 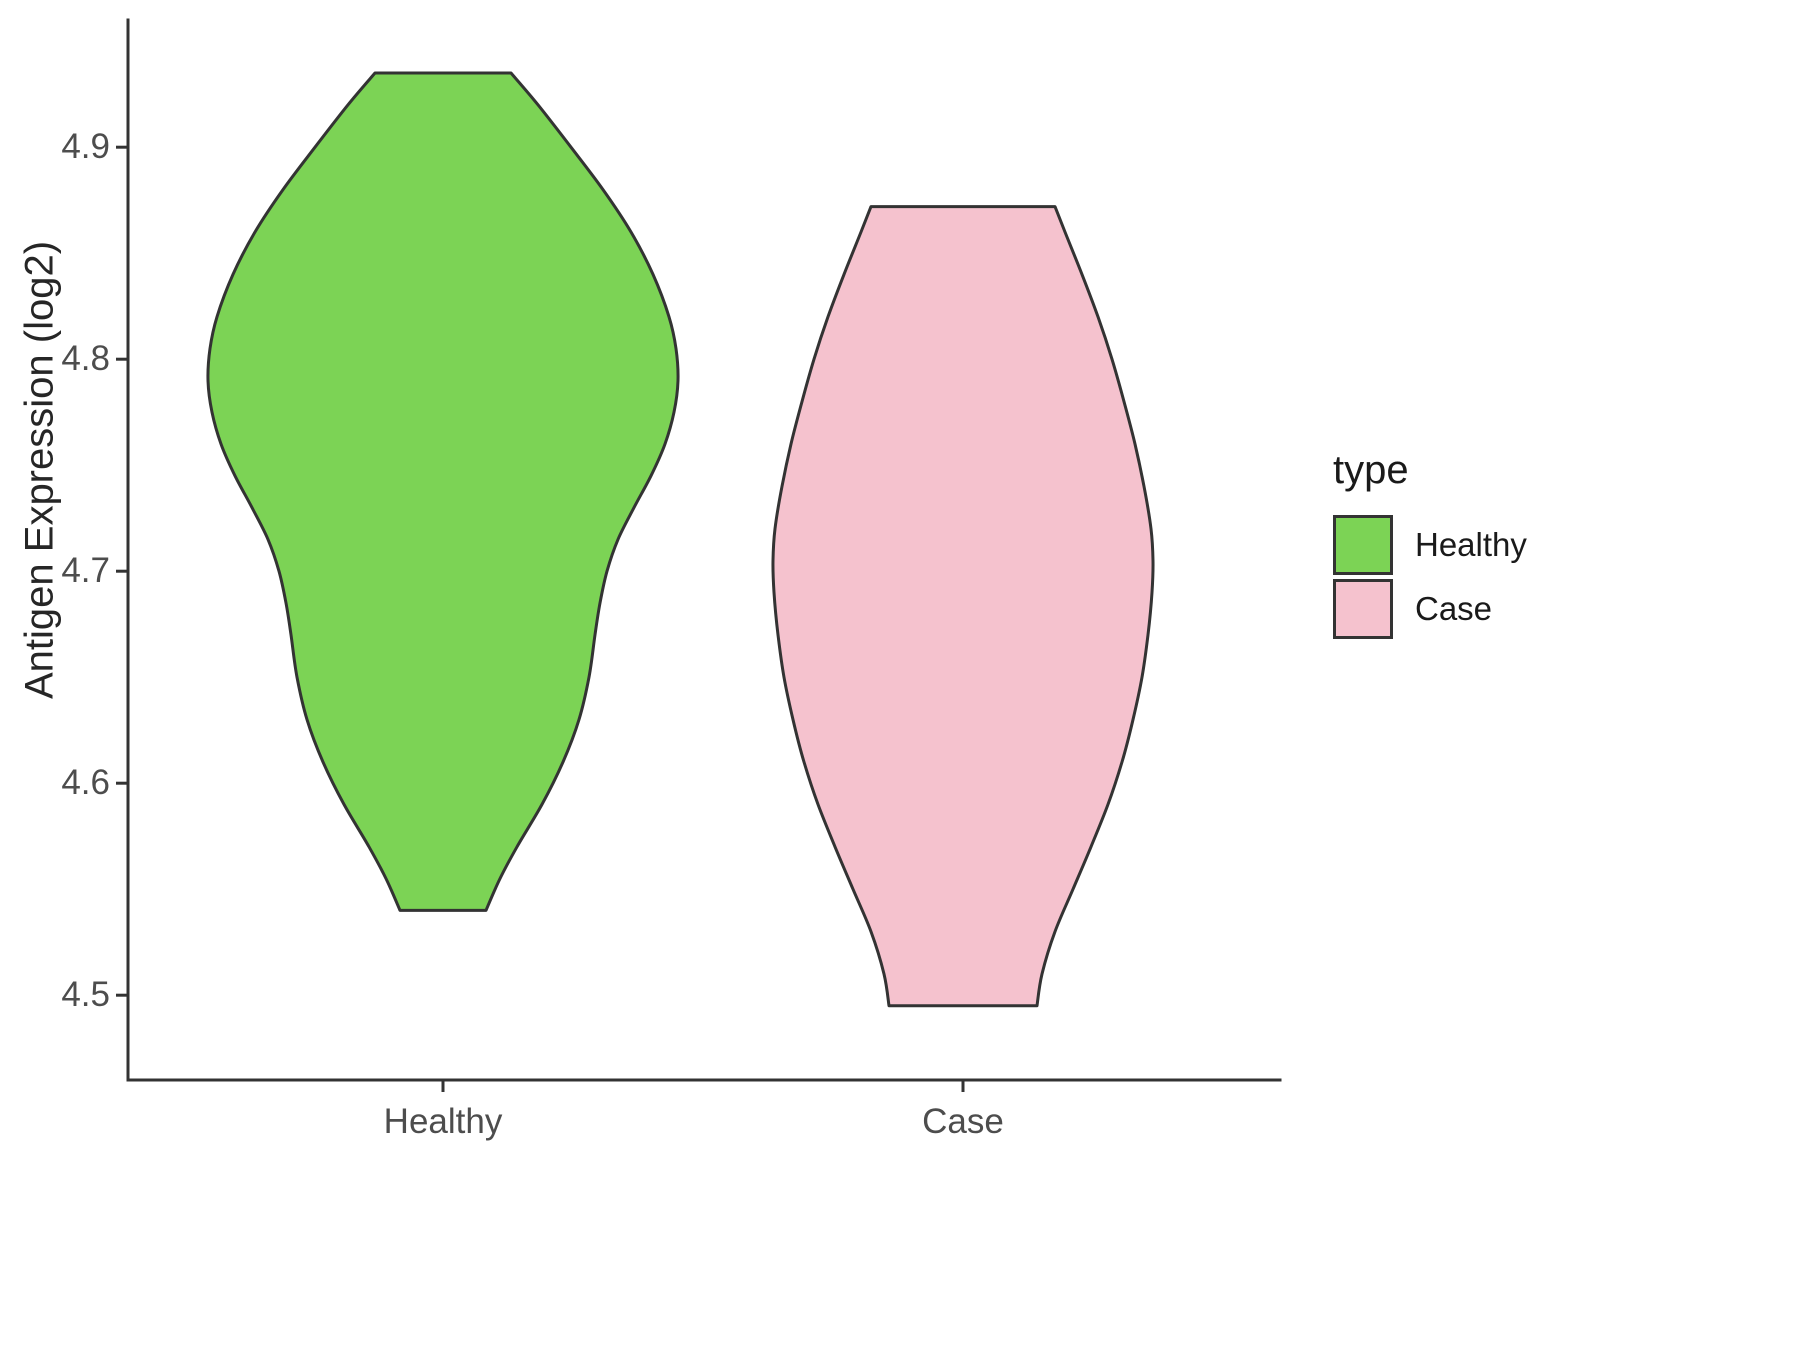 I want to click on legend: type Healthy Case, so click(x=1430, y=545).